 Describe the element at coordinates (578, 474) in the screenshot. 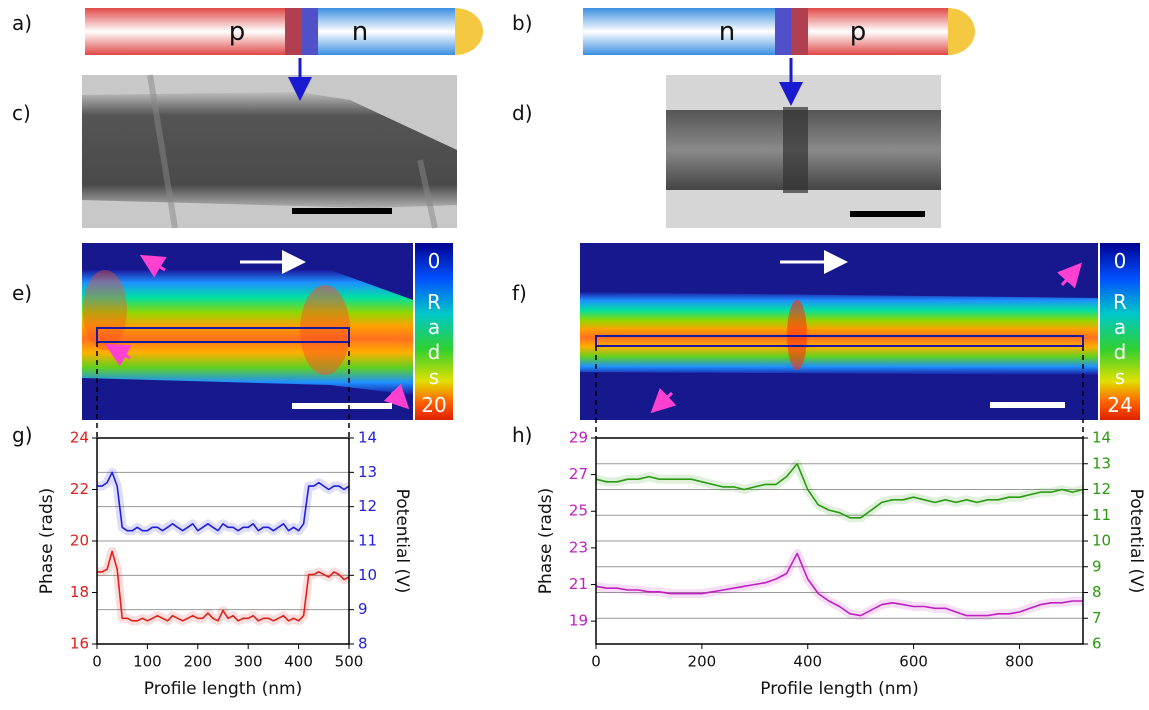

I see `y-tick-label: 27` at that location.